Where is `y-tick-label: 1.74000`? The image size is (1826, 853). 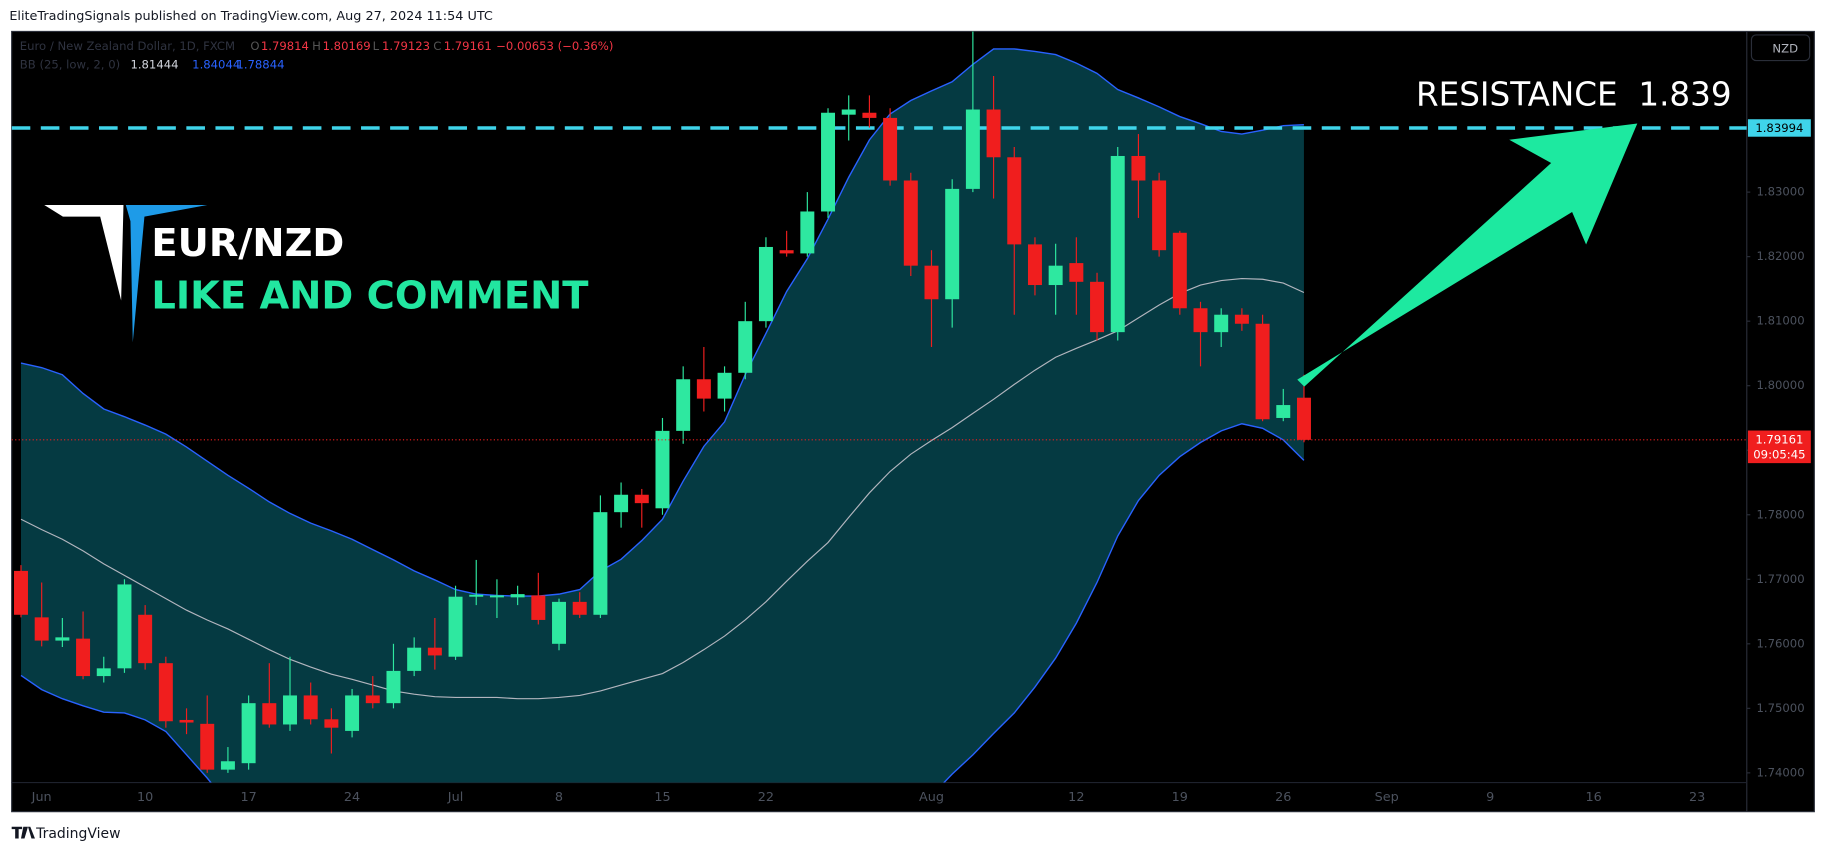 y-tick-label: 1.74000 is located at coordinates (1781, 772).